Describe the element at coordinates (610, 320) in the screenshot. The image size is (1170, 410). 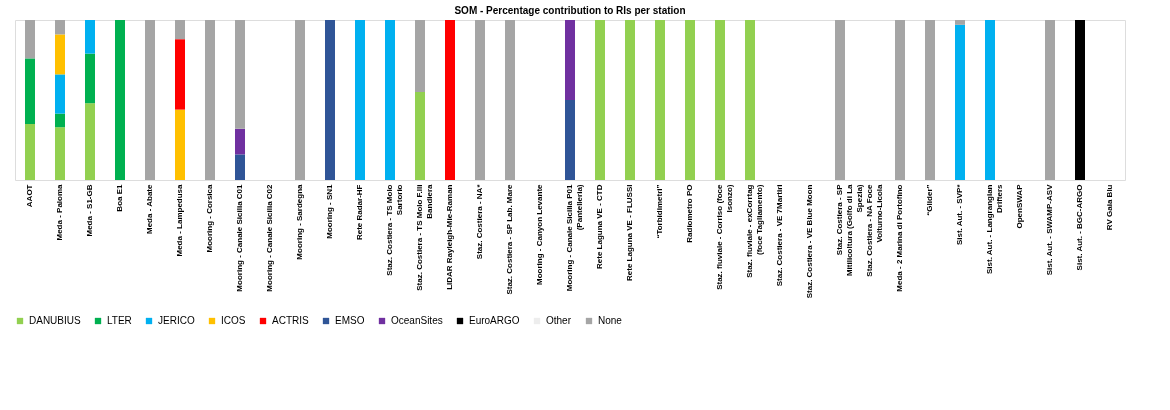
I see `legend-label: None` at that location.